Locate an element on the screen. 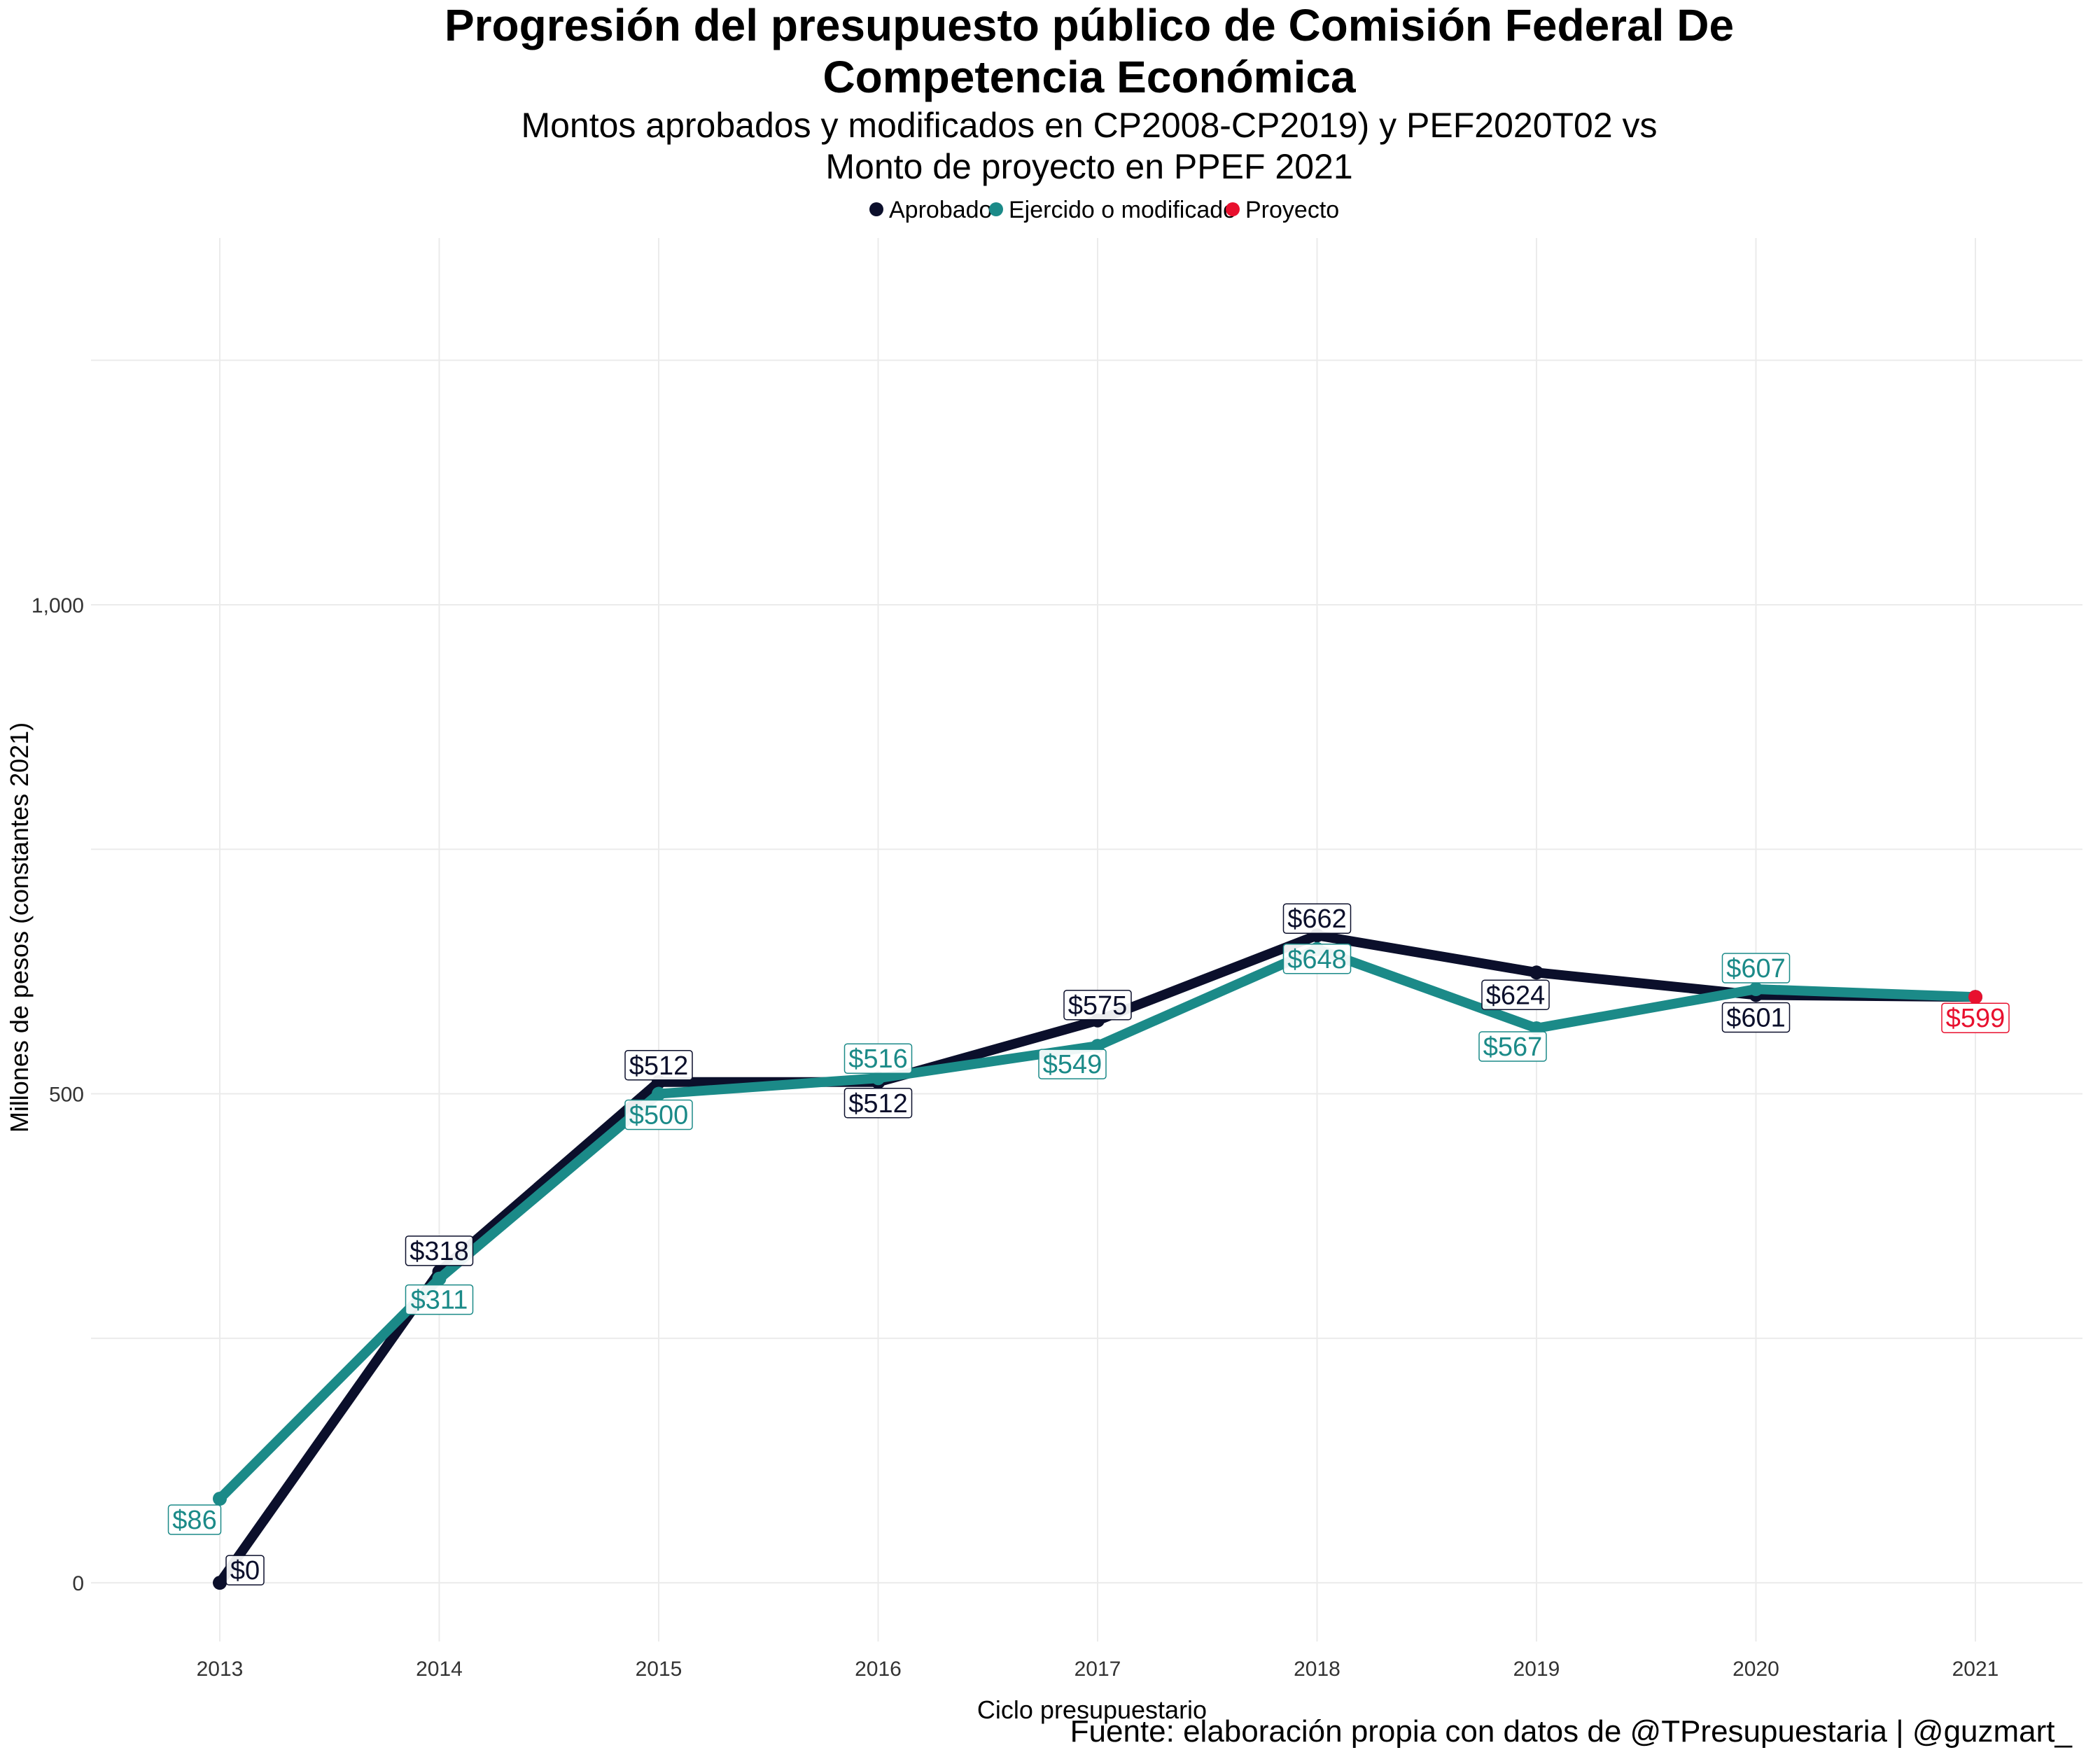 Image resolution: width=2100 pixels, height=1750 pixels. data-label-aprobado: $601 is located at coordinates (1756, 1017).